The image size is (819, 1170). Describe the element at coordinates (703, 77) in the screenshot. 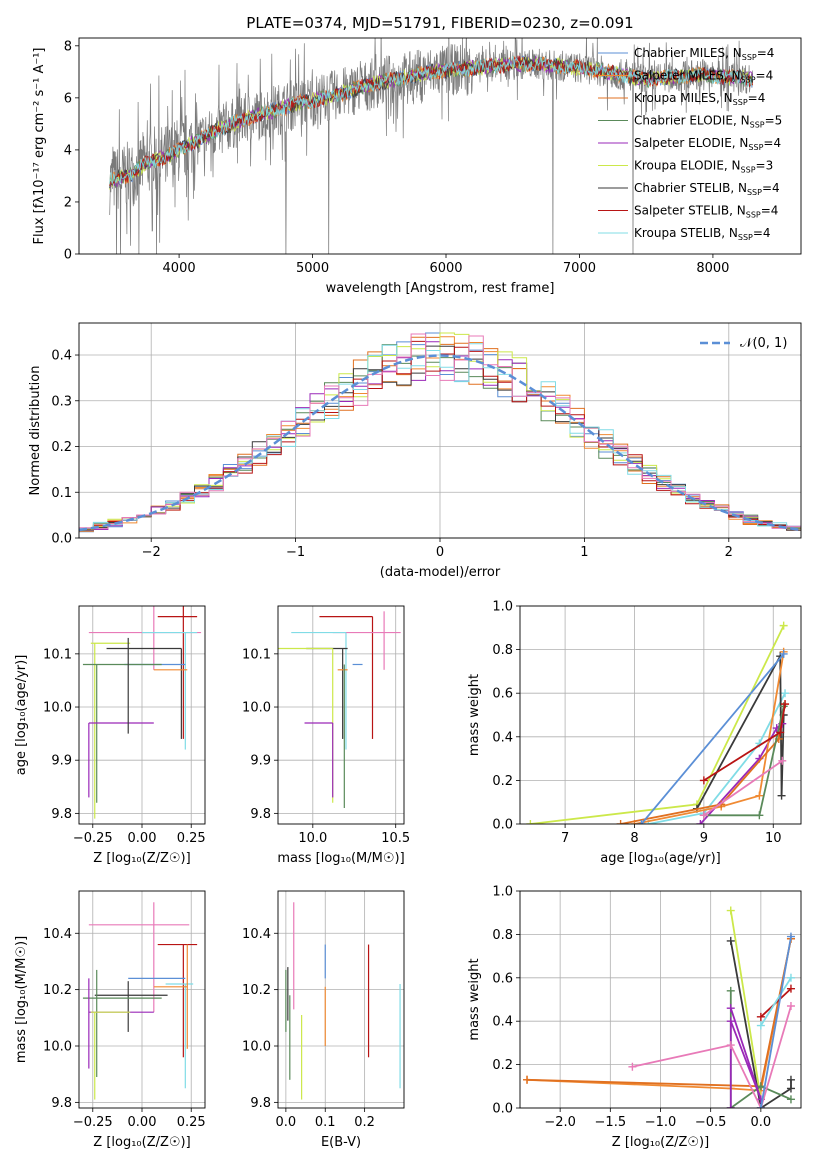

I see `legend-entry: Salpeter MILES, NSSP=4` at that location.